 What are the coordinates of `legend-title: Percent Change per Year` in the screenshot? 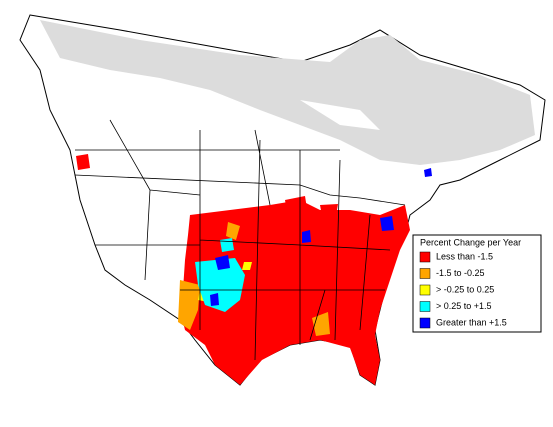 It's located at (470, 242).